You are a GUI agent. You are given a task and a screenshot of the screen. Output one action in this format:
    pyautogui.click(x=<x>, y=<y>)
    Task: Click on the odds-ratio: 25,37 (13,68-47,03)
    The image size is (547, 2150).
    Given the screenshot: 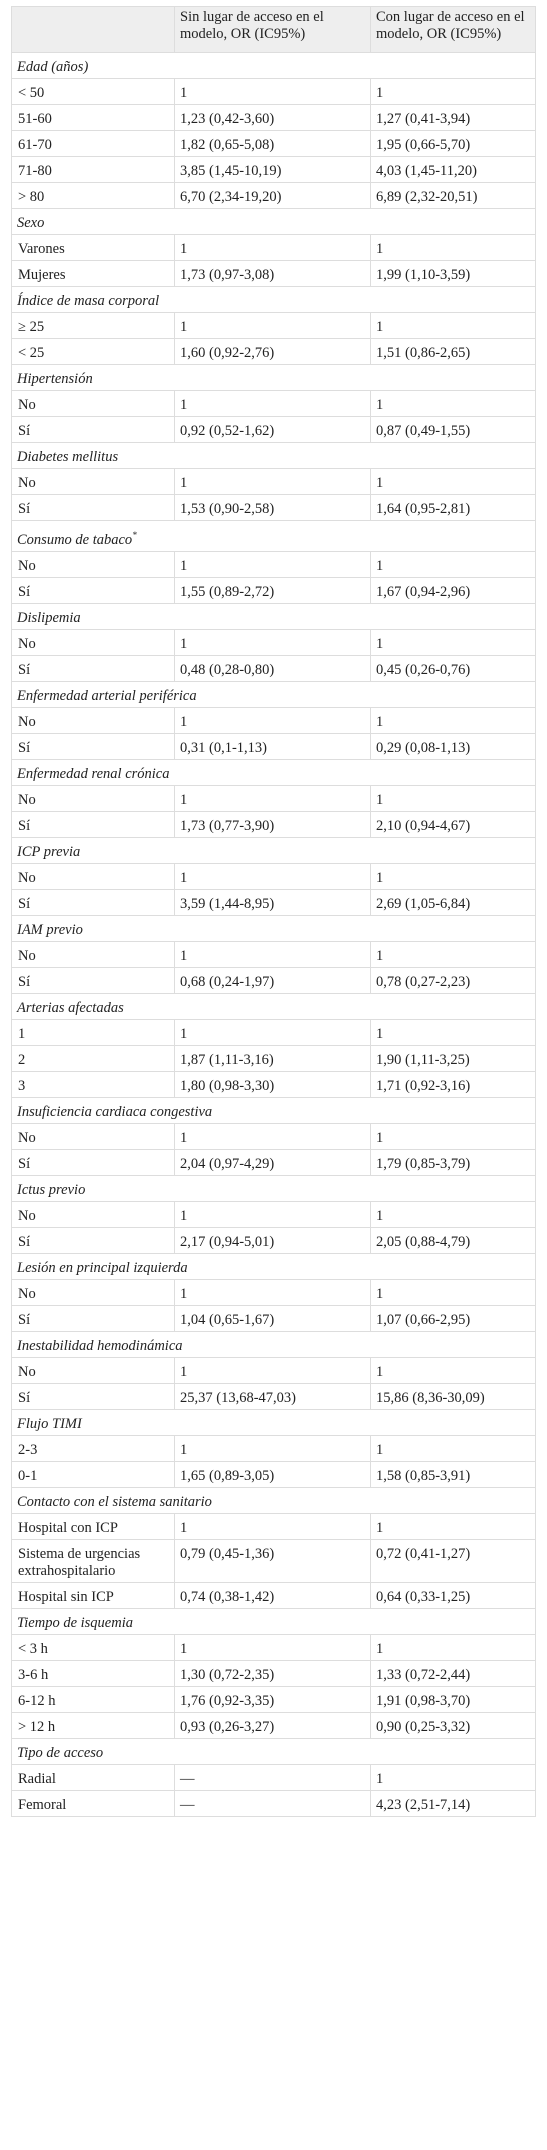 What is the action you would take?
    pyautogui.click(x=272, y=1396)
    